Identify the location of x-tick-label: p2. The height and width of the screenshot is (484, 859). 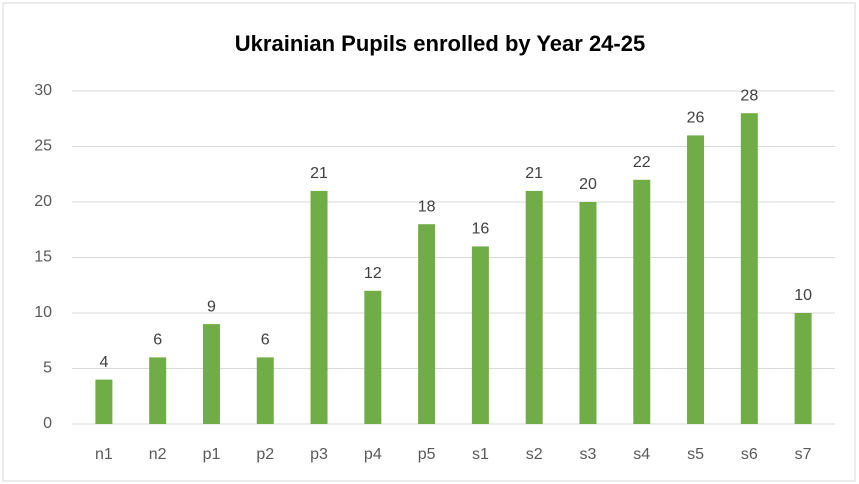
(265, 454).